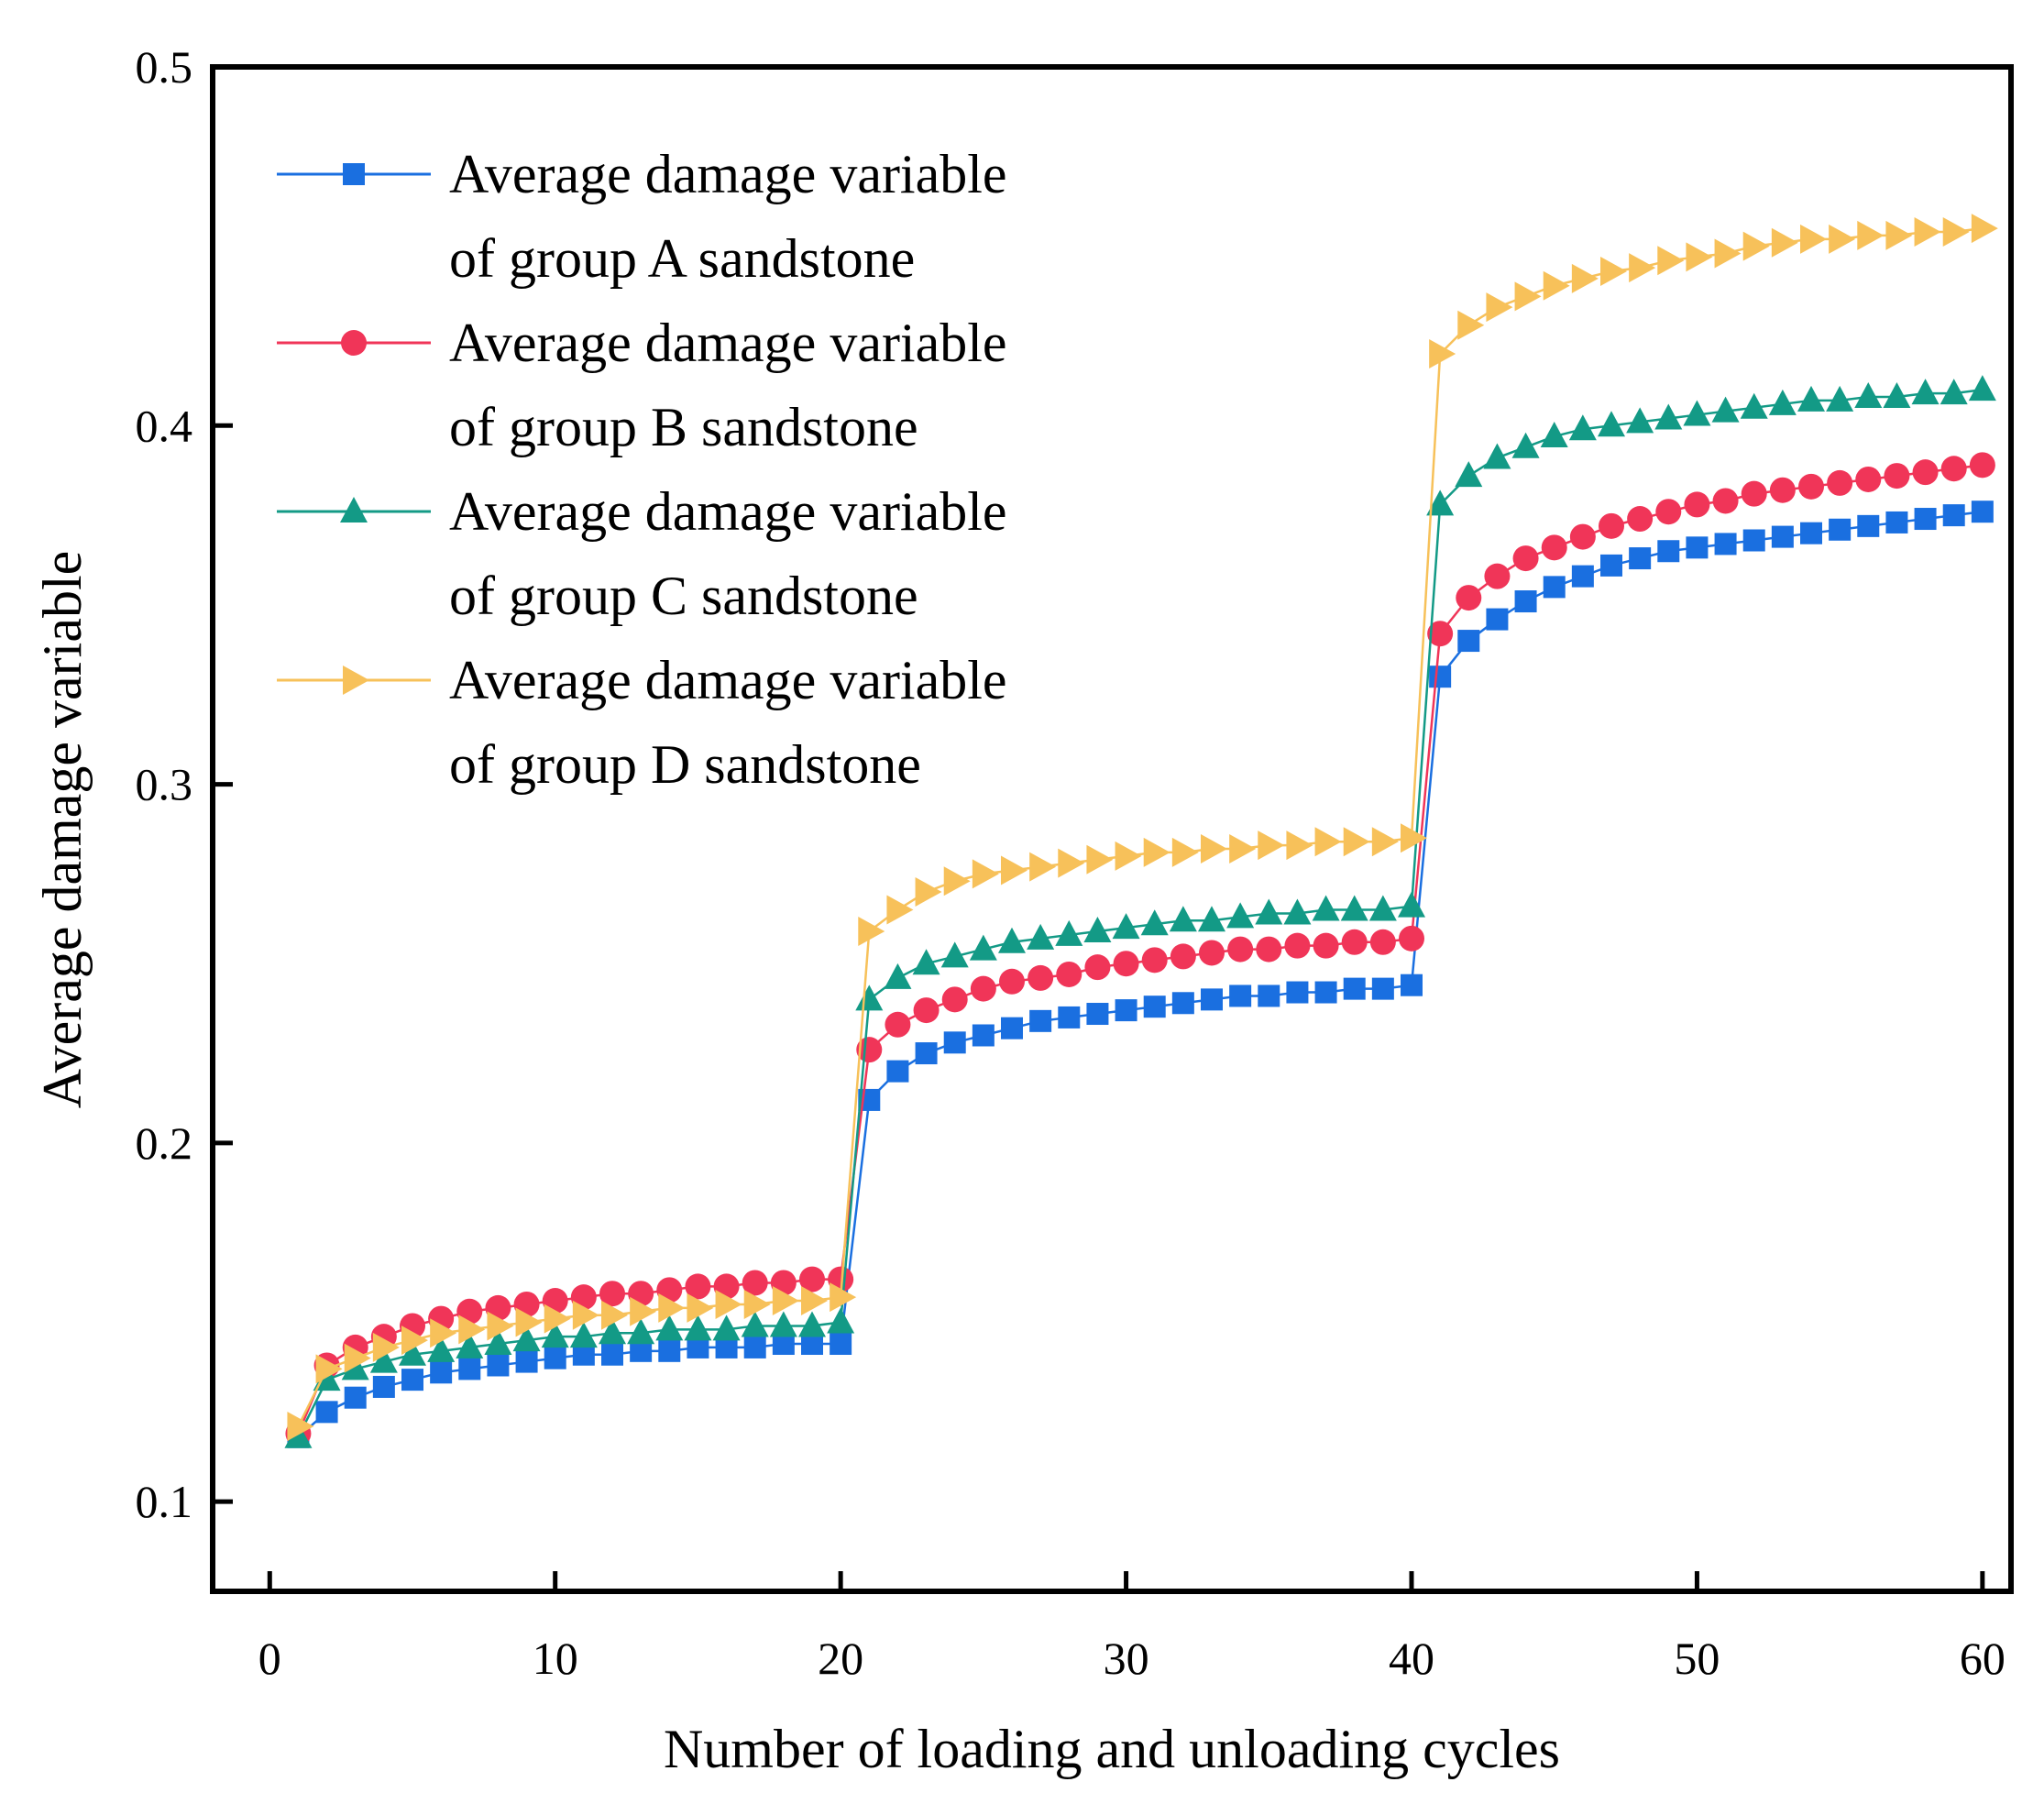 This screenshot has height=1804, width=2044. Describe the element at coordinates (165, 425) in the screenshot. I see `y-tick-label: 0.4` at that location.